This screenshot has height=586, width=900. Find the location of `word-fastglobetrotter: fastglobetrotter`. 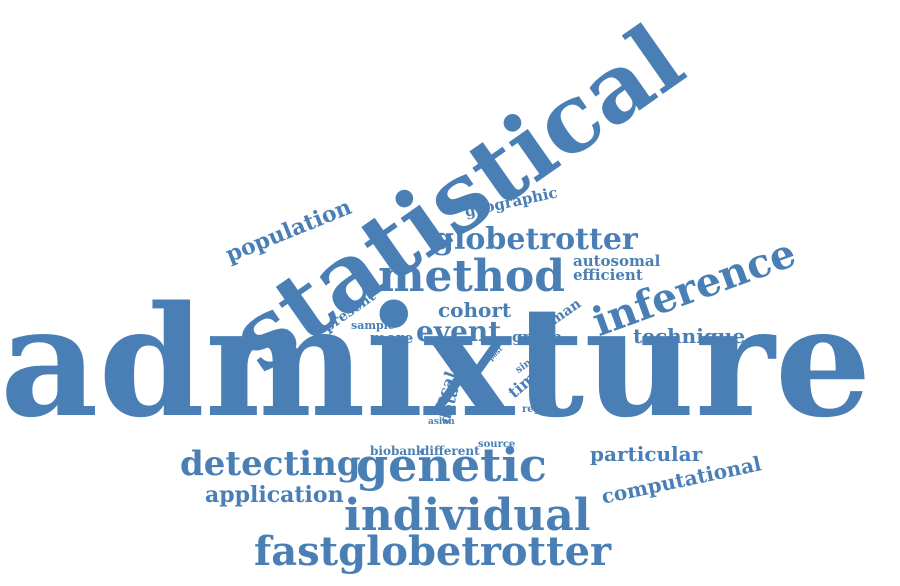

word-fastglobetrotter: fastglobetrotter is located at coordinates (433, 551).